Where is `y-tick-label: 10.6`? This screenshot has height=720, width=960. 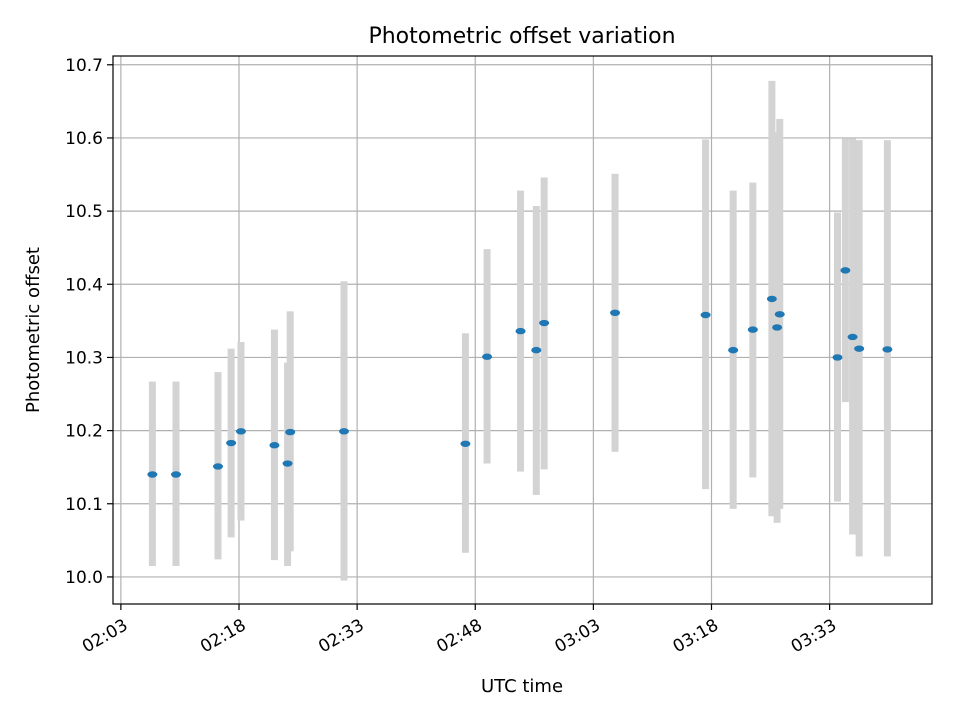
y-tick-label: 10.6 is located at coordinates (84, 139).